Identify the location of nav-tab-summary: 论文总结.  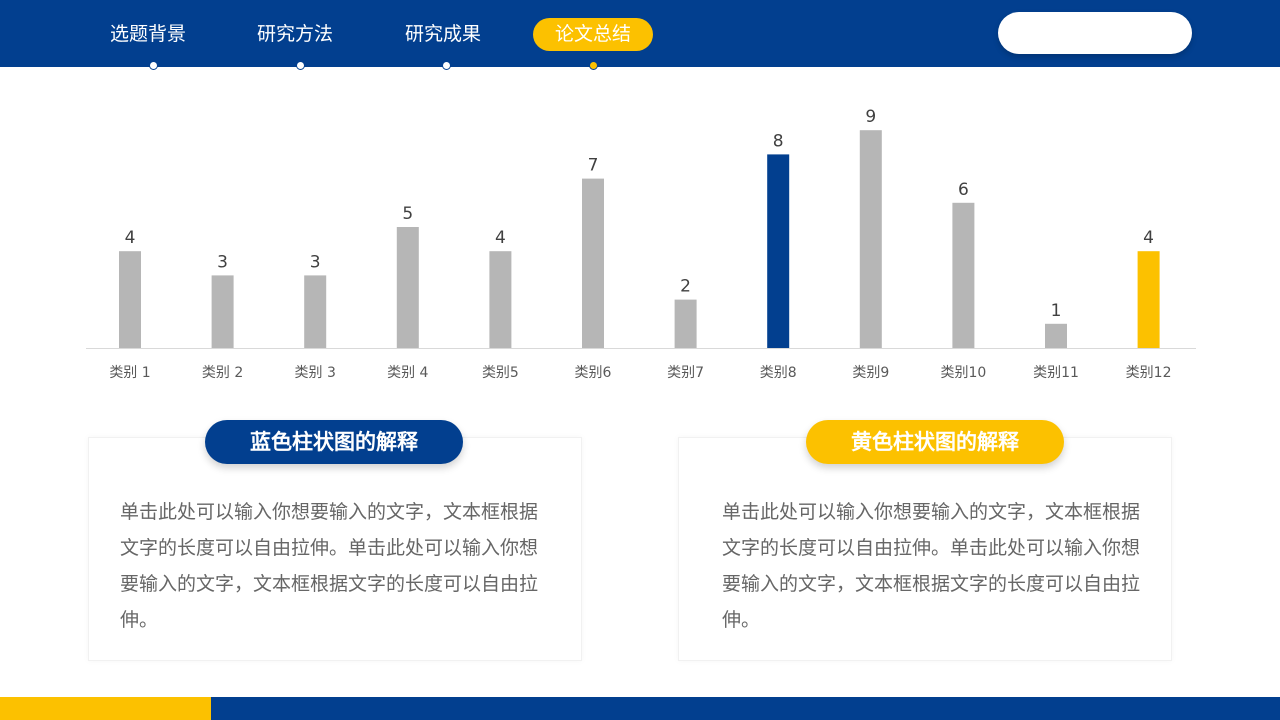
(593, 34).